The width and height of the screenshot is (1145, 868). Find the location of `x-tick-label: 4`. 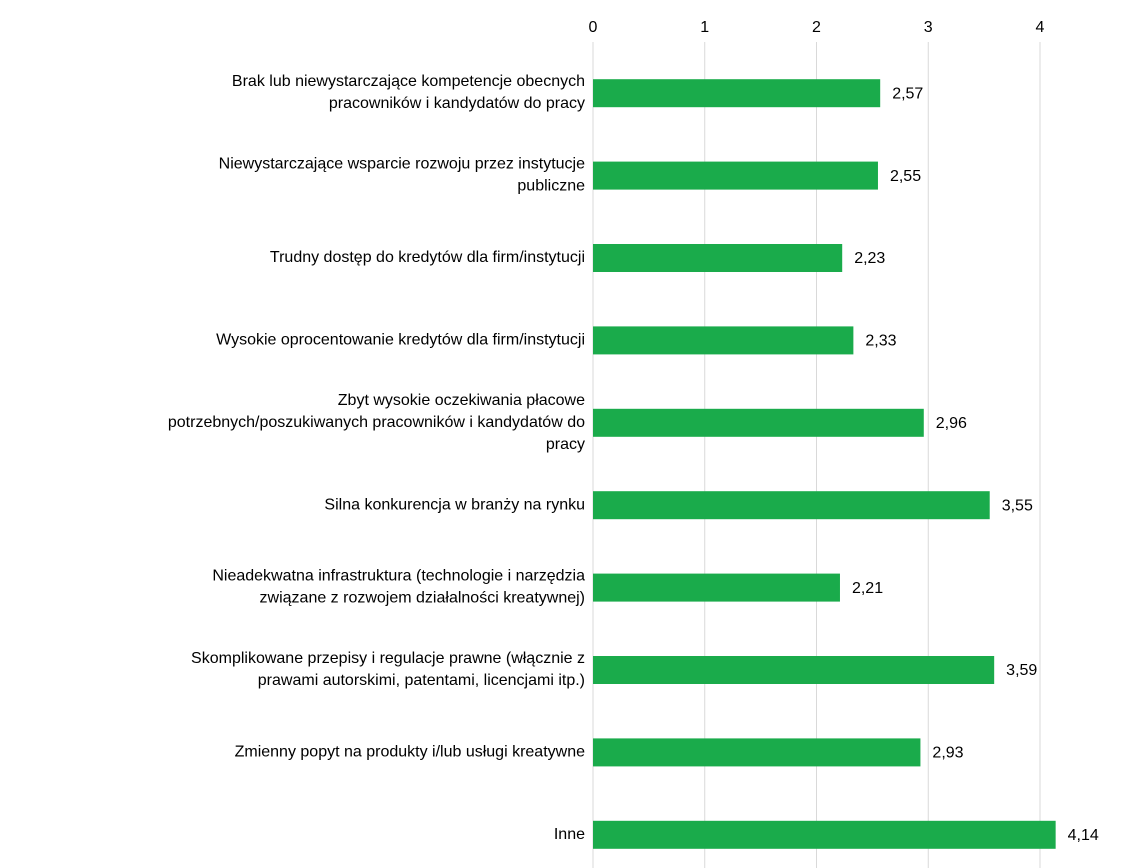

x-tick-label: 4 is located at coordinates (1040, 27).